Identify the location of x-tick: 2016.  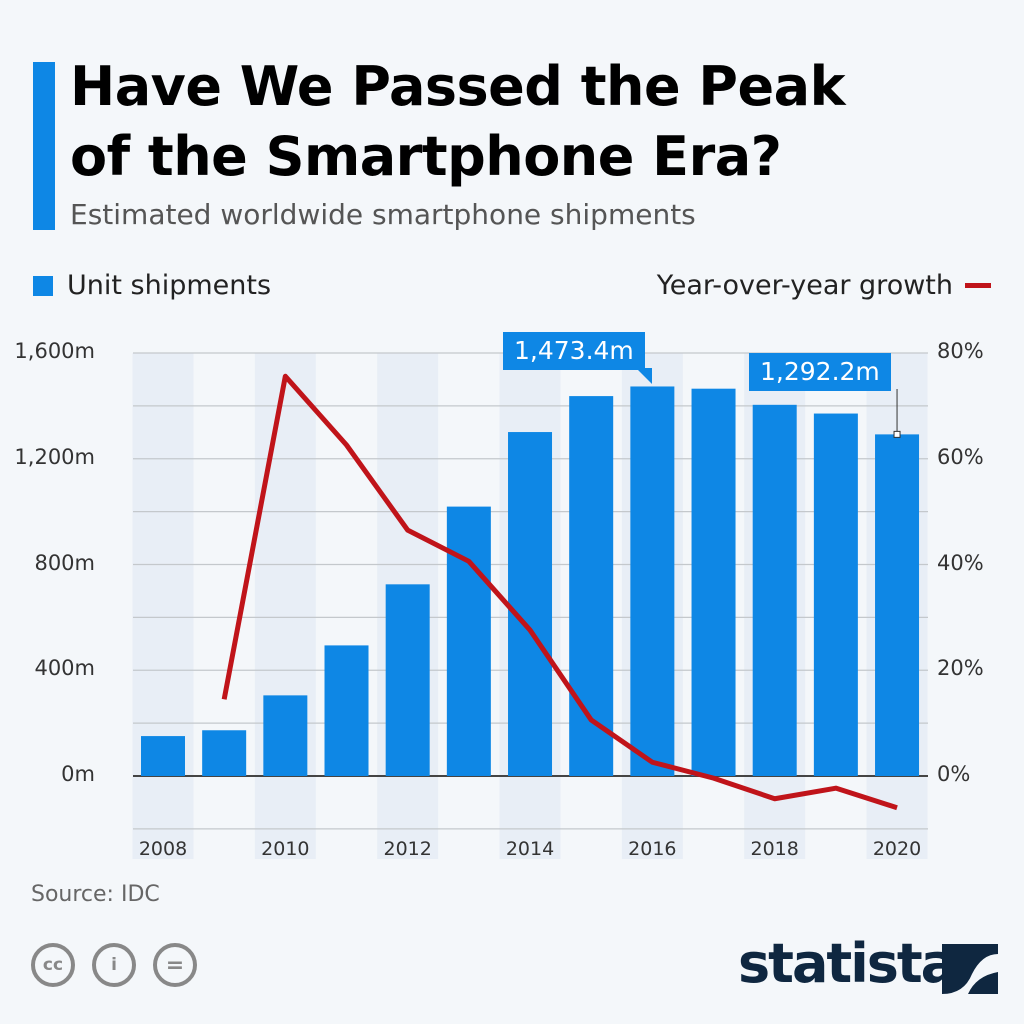
(652, 849).